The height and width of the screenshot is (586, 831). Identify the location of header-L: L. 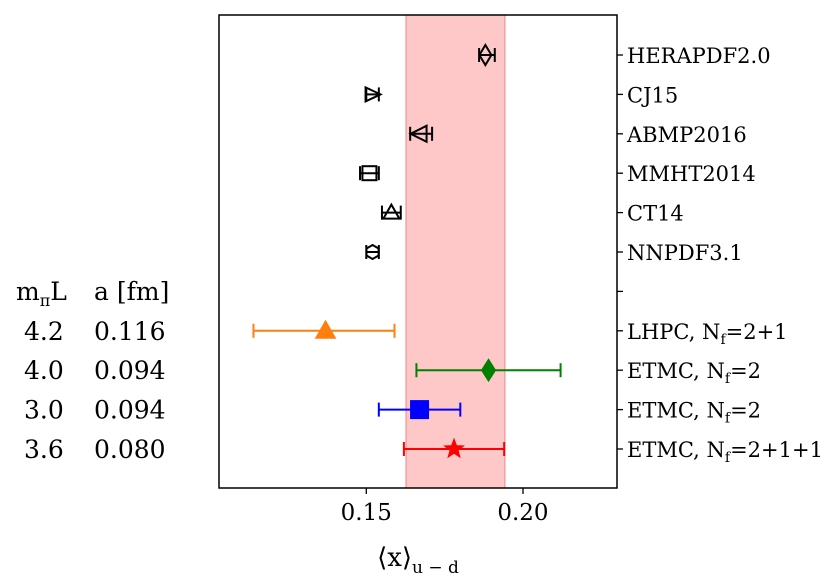
(58, 291).